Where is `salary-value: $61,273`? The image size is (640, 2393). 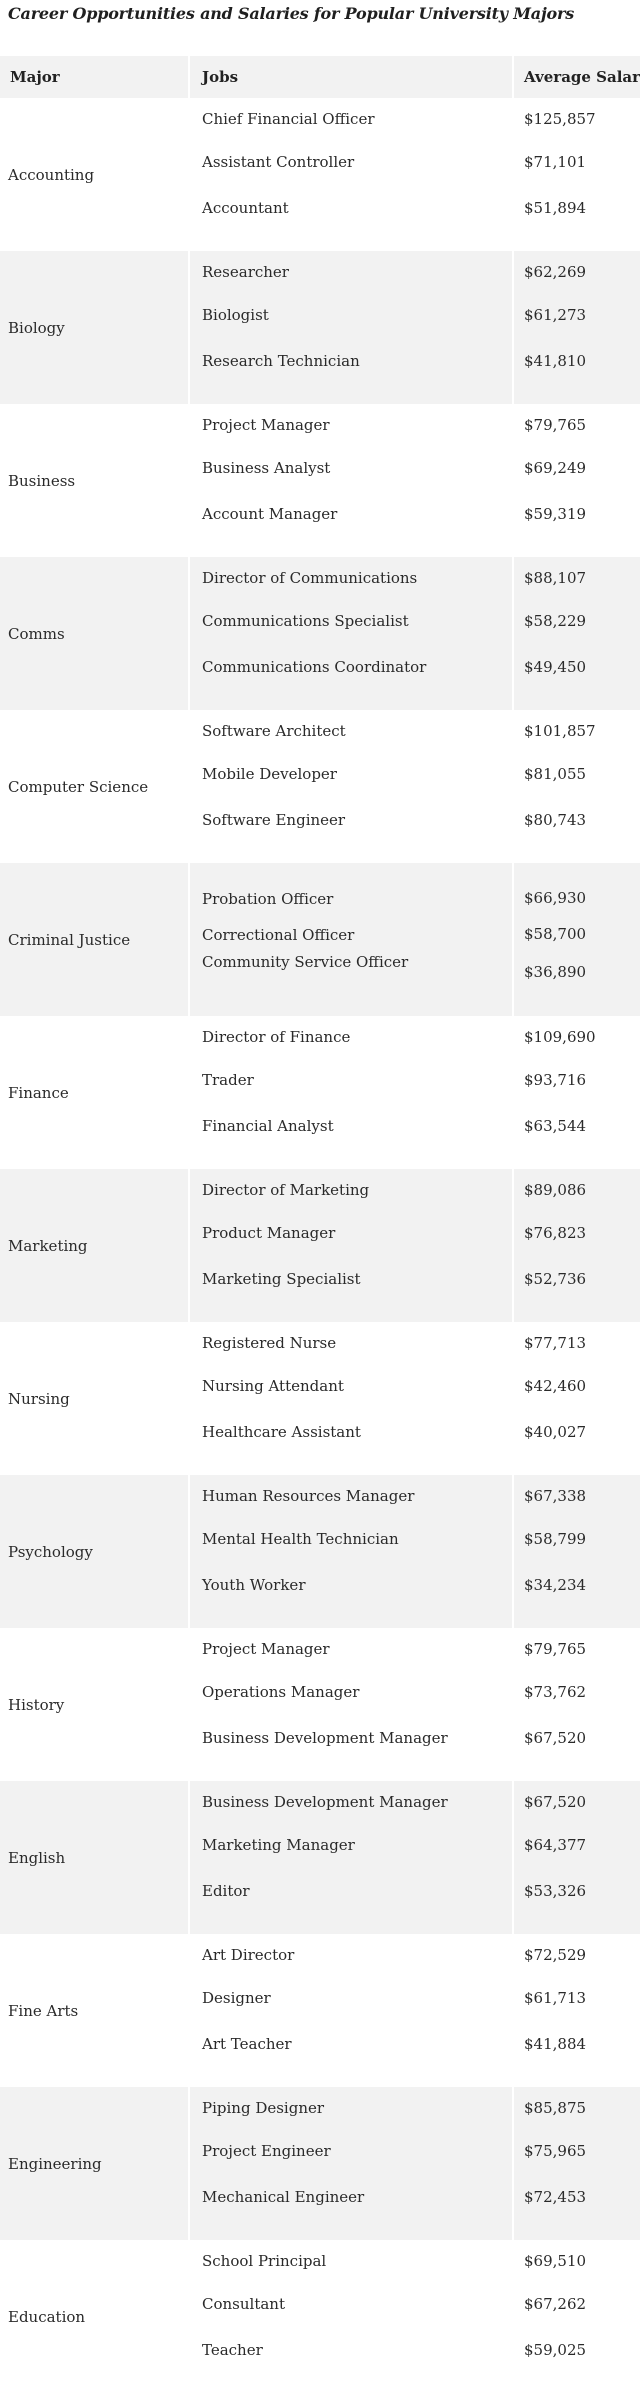
salary-value: $61,273 is located at coordinates (555, 315).